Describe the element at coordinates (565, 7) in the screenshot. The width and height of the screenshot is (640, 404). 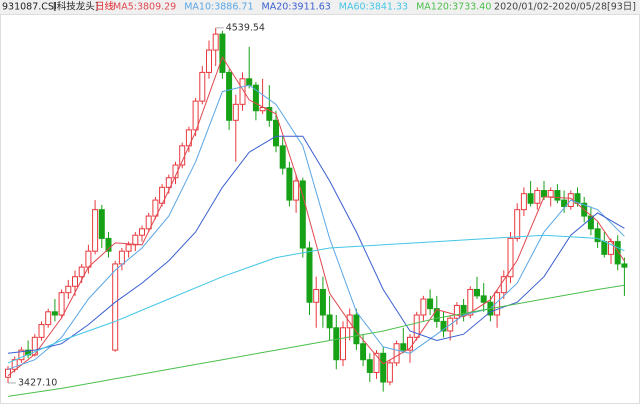
I see `date-range: 2020/01/02-2020/05/28[93日]` at that location.